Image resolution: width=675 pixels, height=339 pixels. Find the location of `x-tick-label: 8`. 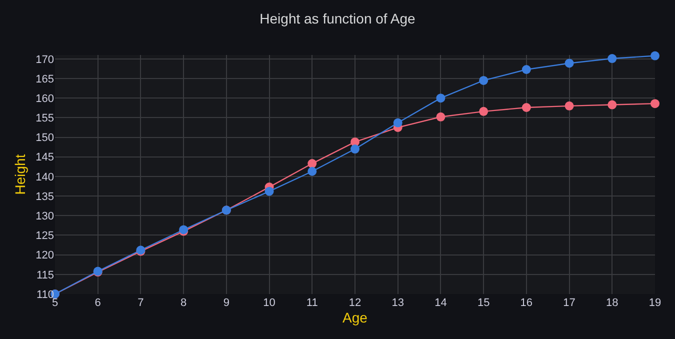

x-tick-label: 8 is located at coordinates (183, 303).